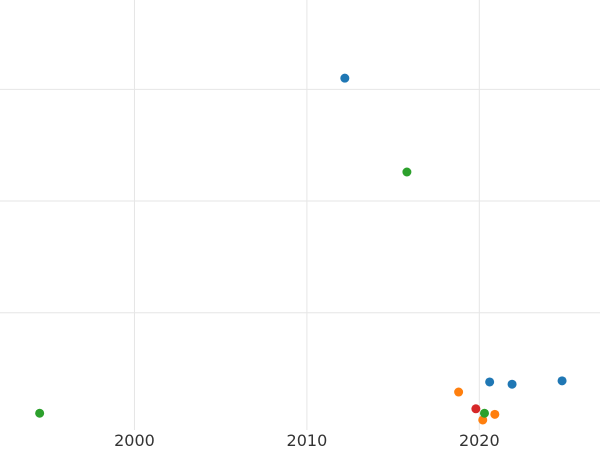 This screenshot has height=450, width=600. I want to click on x-tick-label-1: 2010, so click(307, 440).